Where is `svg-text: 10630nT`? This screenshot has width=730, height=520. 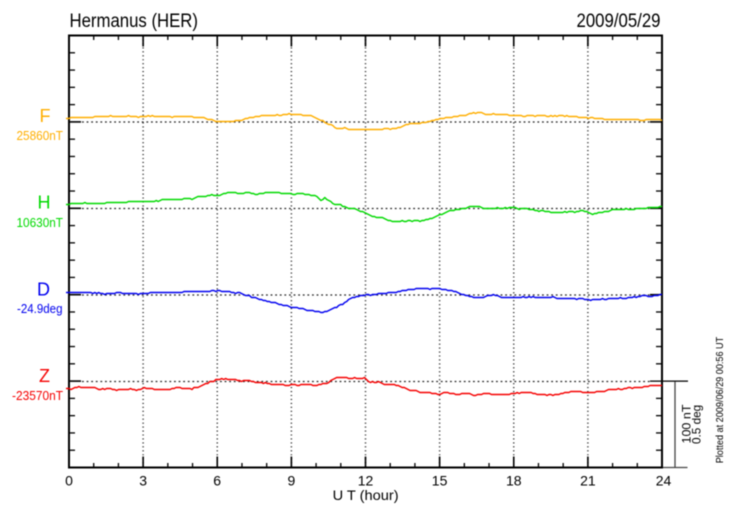 svg-text: 10630nT is located at coordinates (40, 223).